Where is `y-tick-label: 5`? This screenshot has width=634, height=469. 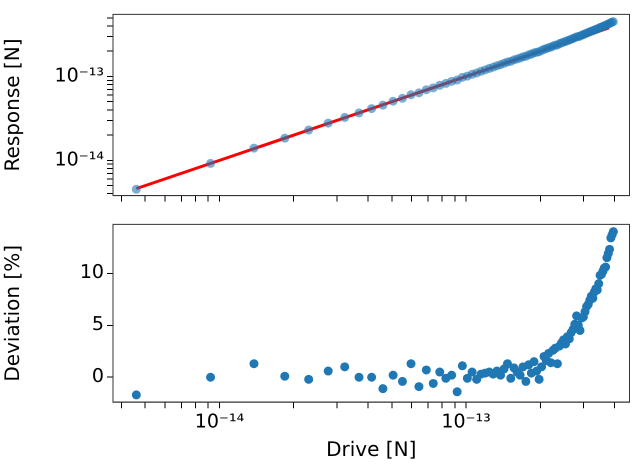 y-tick-label: 5 is located at coordinates (98, 324).